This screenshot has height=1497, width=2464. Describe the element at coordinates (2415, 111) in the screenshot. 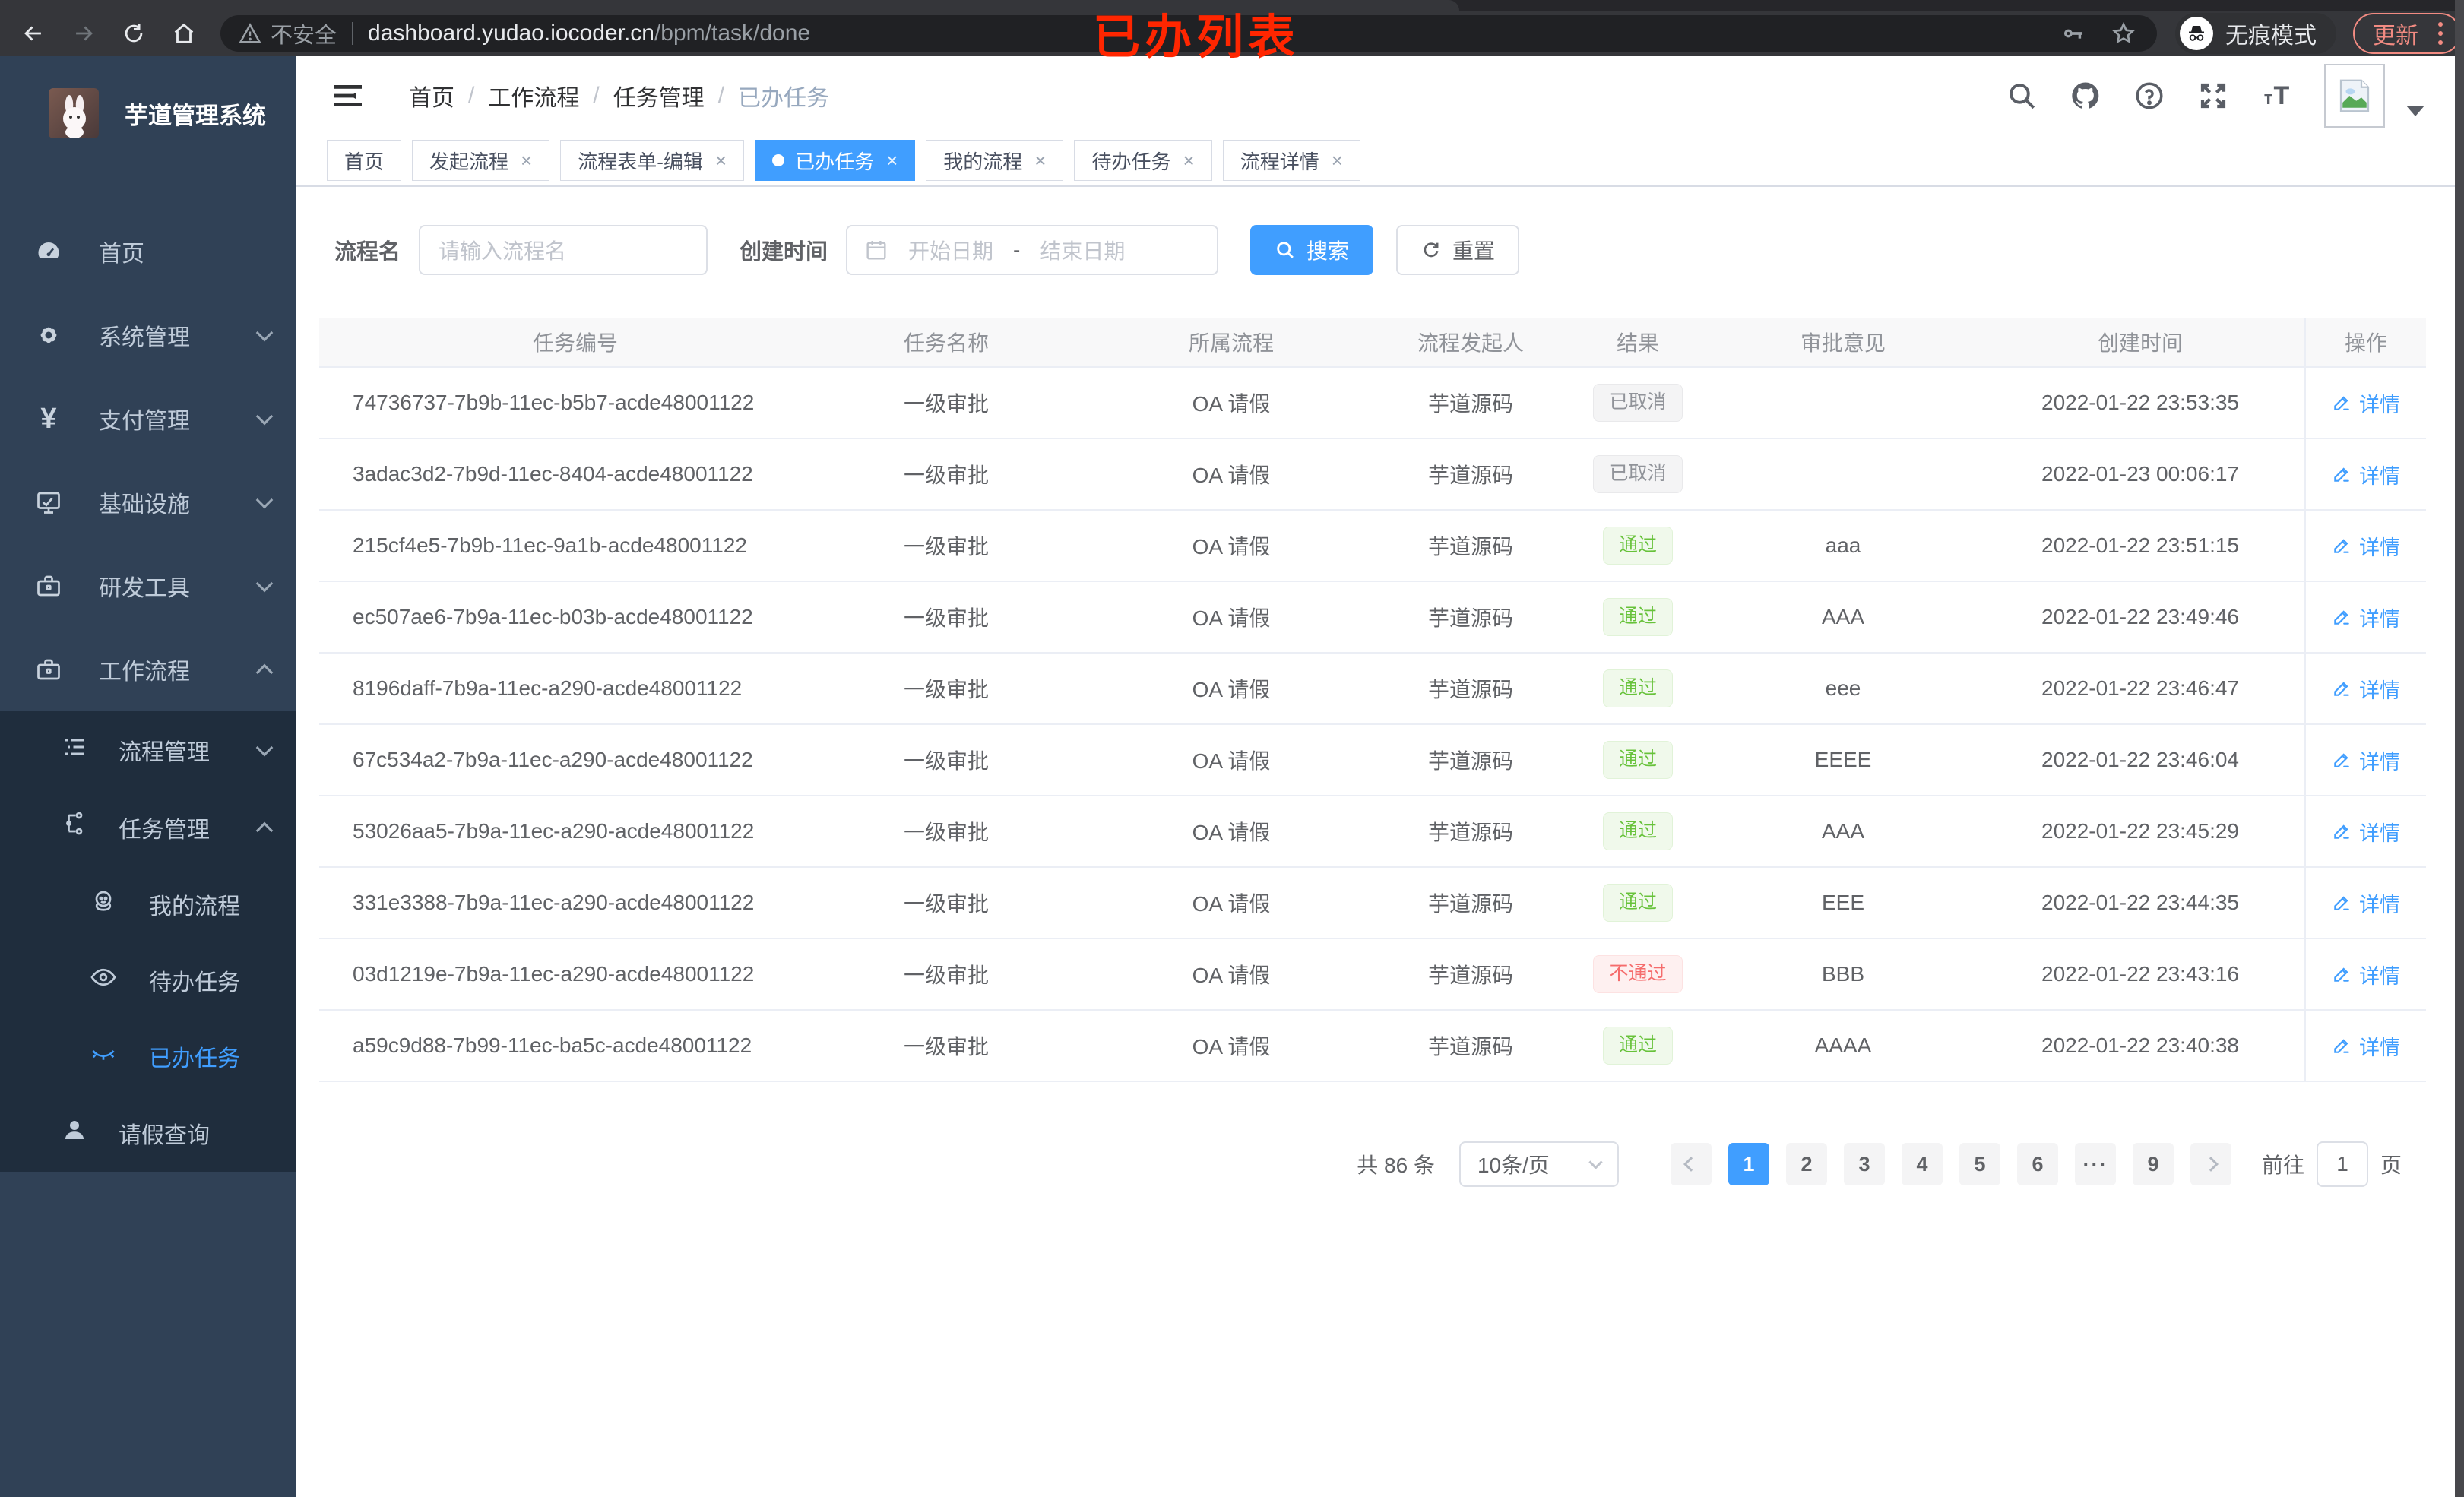

I see `avatar-caret-icon` at that location.